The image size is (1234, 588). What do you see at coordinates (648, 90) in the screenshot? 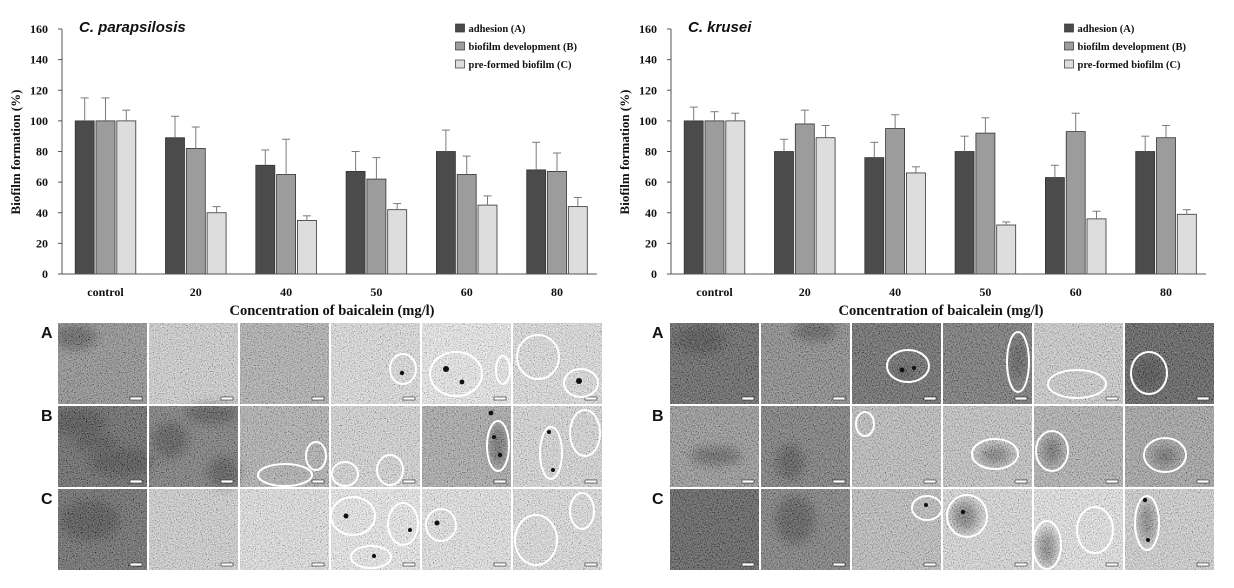
I see `y-tick-label: 120` at bounding box center [648, 90].